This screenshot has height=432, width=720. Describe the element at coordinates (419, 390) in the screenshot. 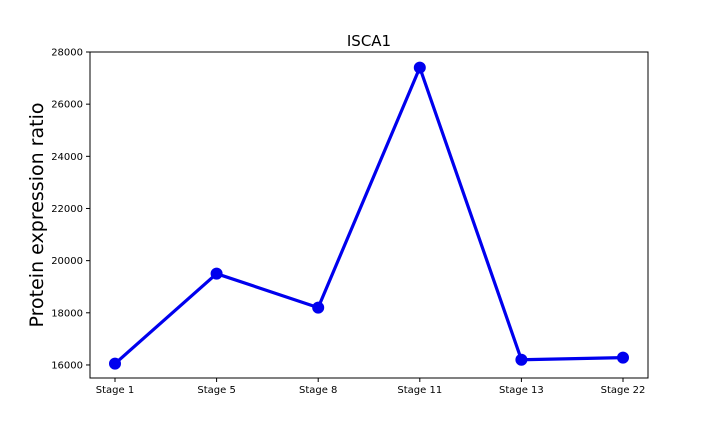

I see `x-tick-label: Stage 11` at that location.